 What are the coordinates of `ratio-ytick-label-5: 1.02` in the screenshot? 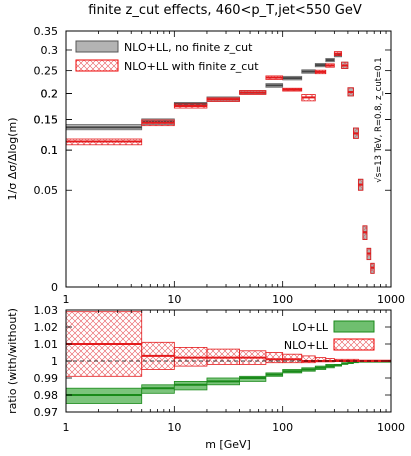 It's located at (46, 327).